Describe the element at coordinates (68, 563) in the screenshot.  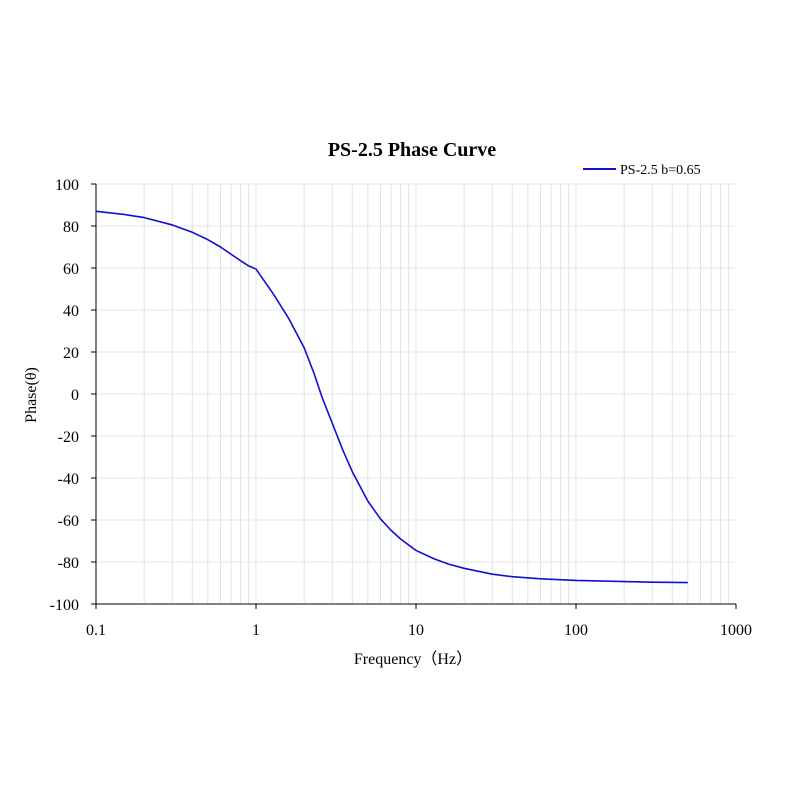
I see `y-tick-label: -80` at that location.